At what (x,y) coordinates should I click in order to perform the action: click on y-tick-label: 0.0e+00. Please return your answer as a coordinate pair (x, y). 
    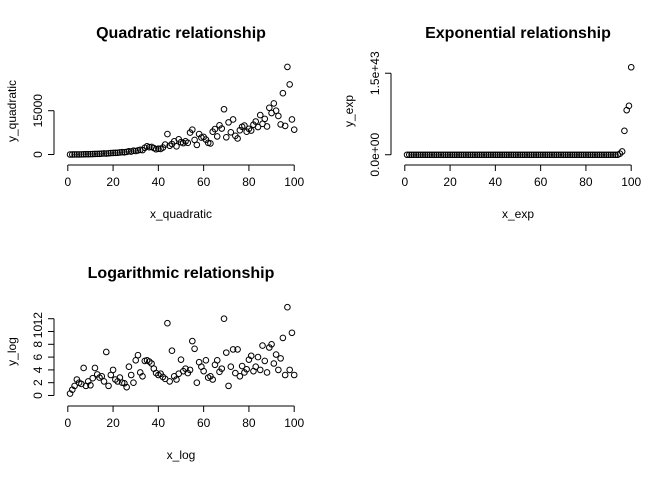
    Looking at the image, I should click on (375, 155).